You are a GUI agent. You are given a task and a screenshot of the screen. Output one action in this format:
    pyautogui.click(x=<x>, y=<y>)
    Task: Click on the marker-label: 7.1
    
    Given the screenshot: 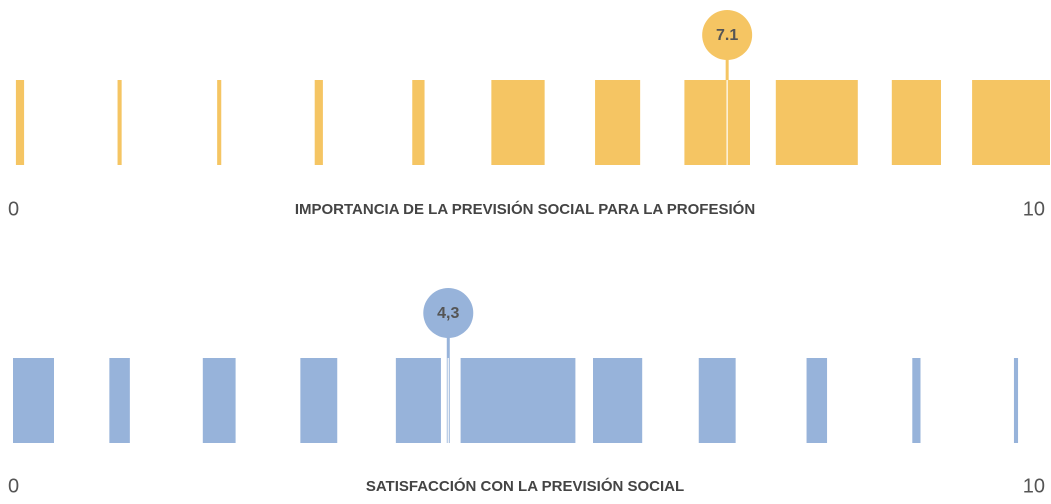 What is the action you would take?
    pyautogui.click(x=727, y=35)
    